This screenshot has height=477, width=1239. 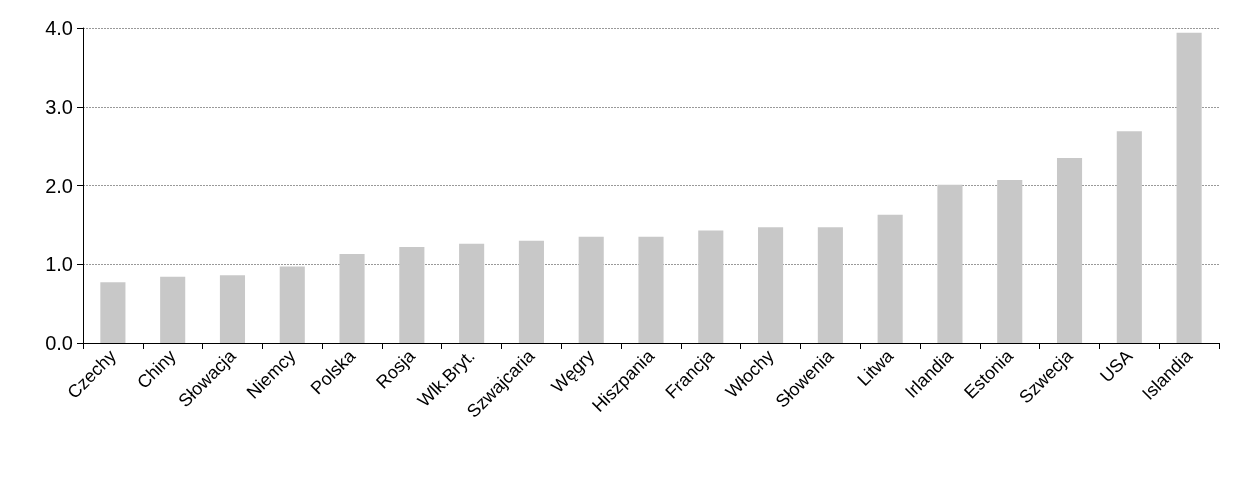 I want to click on y-tick-label: 3.0, so click(x=59, y=106).